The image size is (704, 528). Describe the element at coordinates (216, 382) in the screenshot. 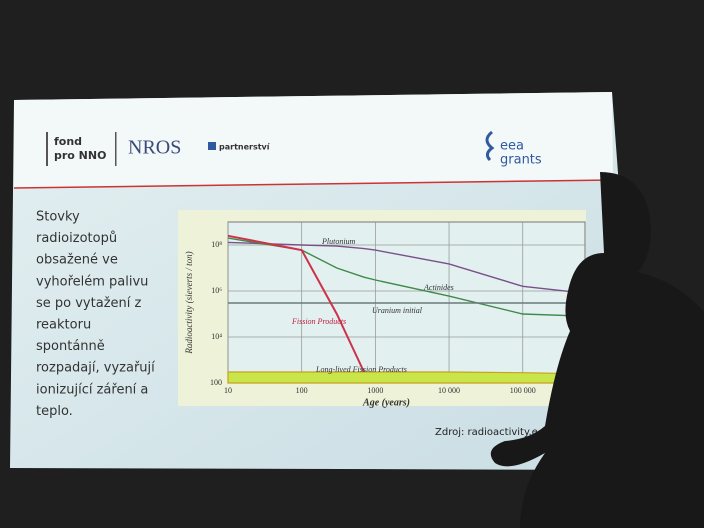

I see `y-tick-label: 100` at that location.